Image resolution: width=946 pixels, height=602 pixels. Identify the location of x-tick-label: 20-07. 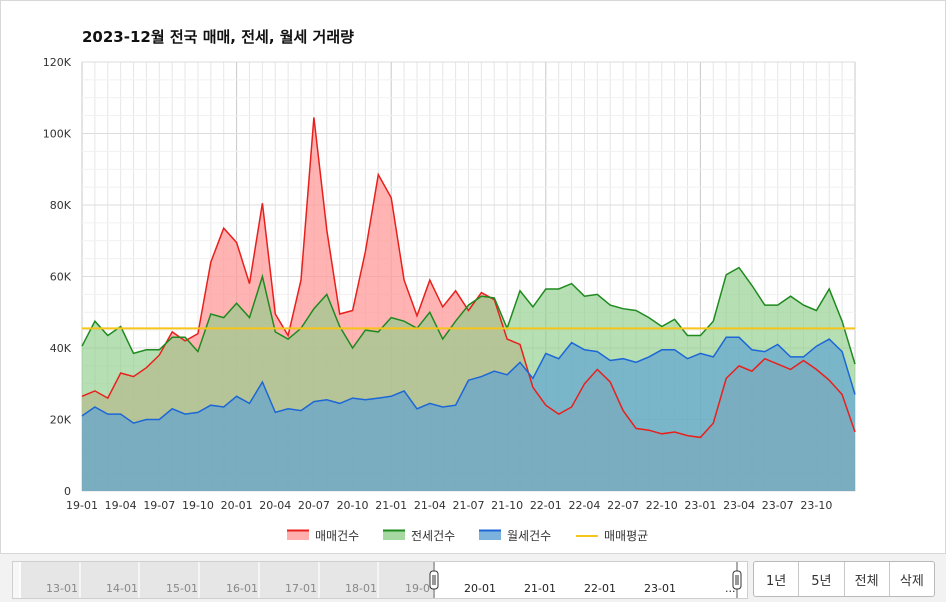
(314, 505).